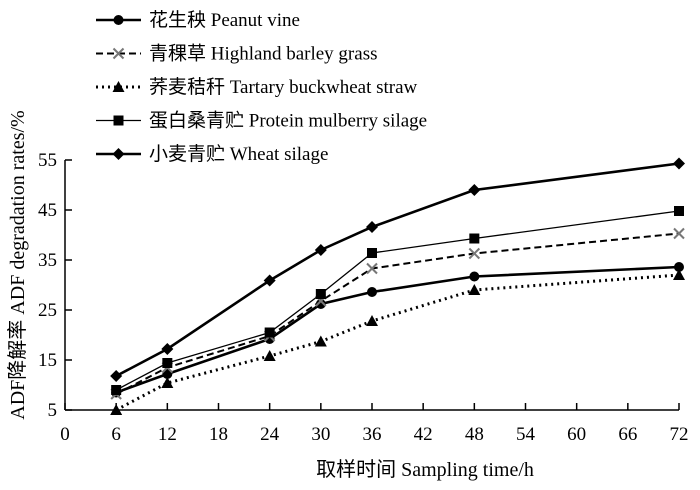 This screenshot has height=490, width=700. What do you see at coordinates (283, 87) in the screenshot?
I see `legend-label: 荞麦秸秆 Tartary buckwheat straw` at bounding box center [283, 87].